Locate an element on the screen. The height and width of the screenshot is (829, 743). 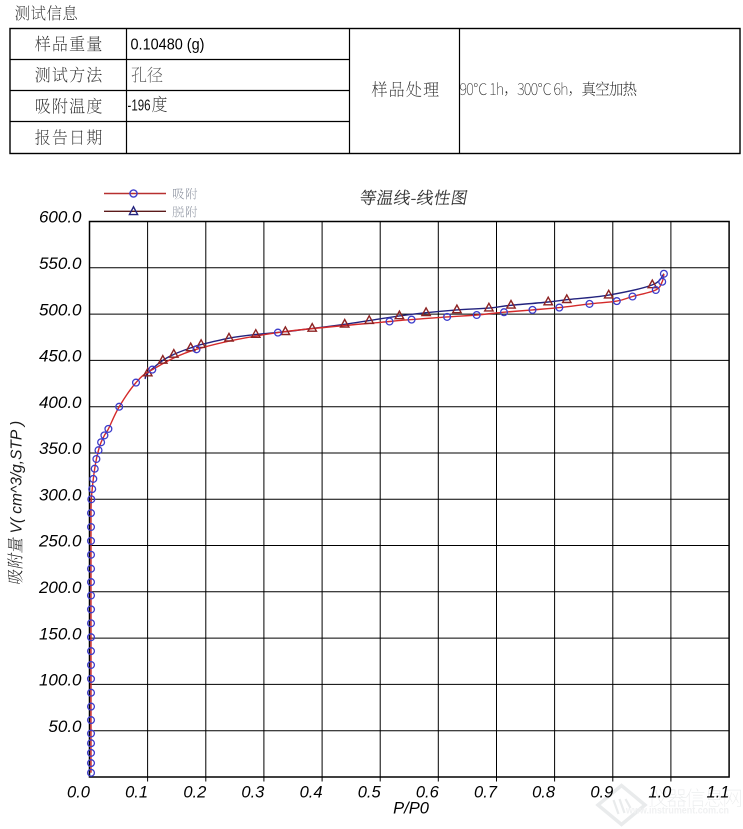
svg-text: P/P0 is located at coordinates (411, 809).